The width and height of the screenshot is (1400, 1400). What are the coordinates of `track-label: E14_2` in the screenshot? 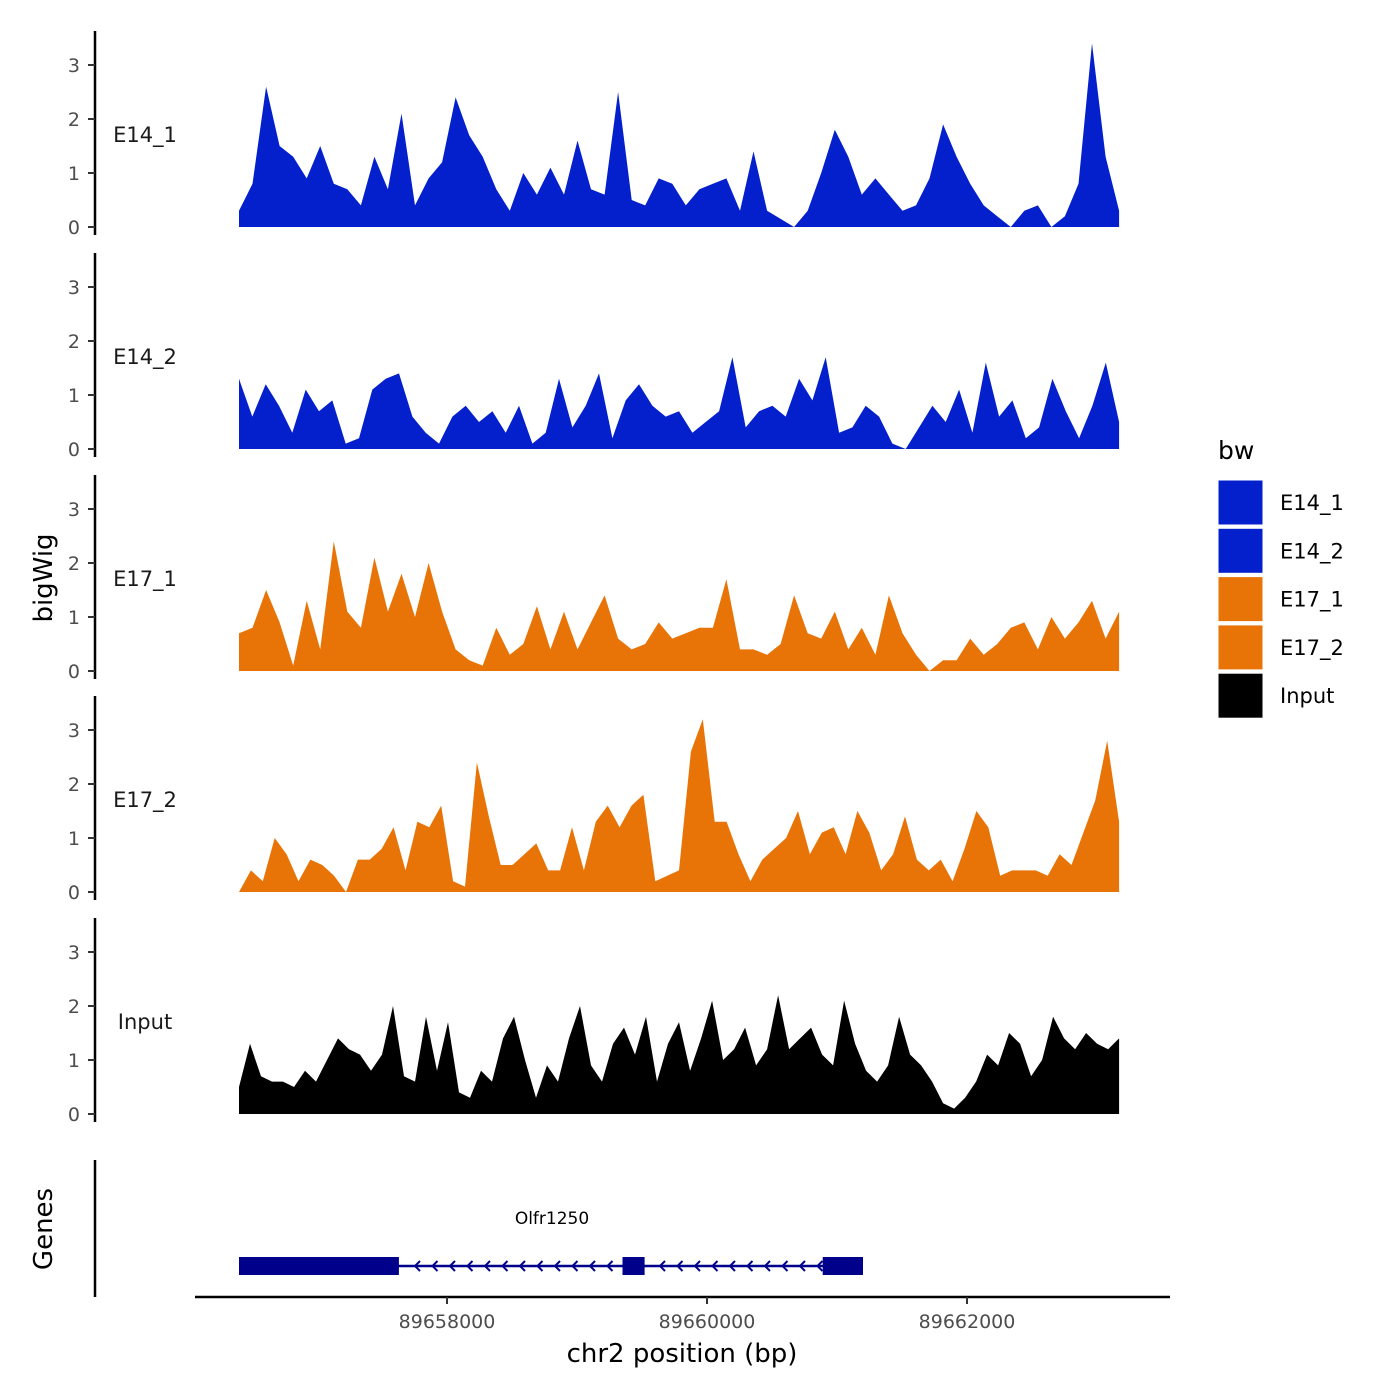 It's located at (145, 357).